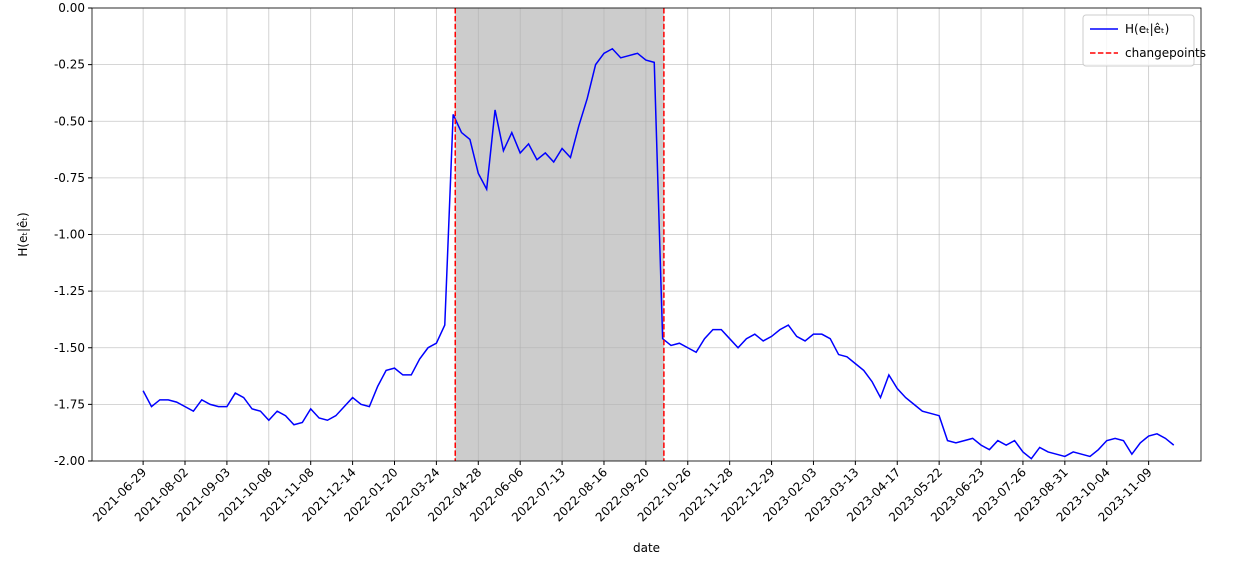 This screenshot has height=566, width=1237. What do you see at coordinates (646, 548) in the screenshot?
I see `x-axis-label: date` at bounding box center [646, 548].